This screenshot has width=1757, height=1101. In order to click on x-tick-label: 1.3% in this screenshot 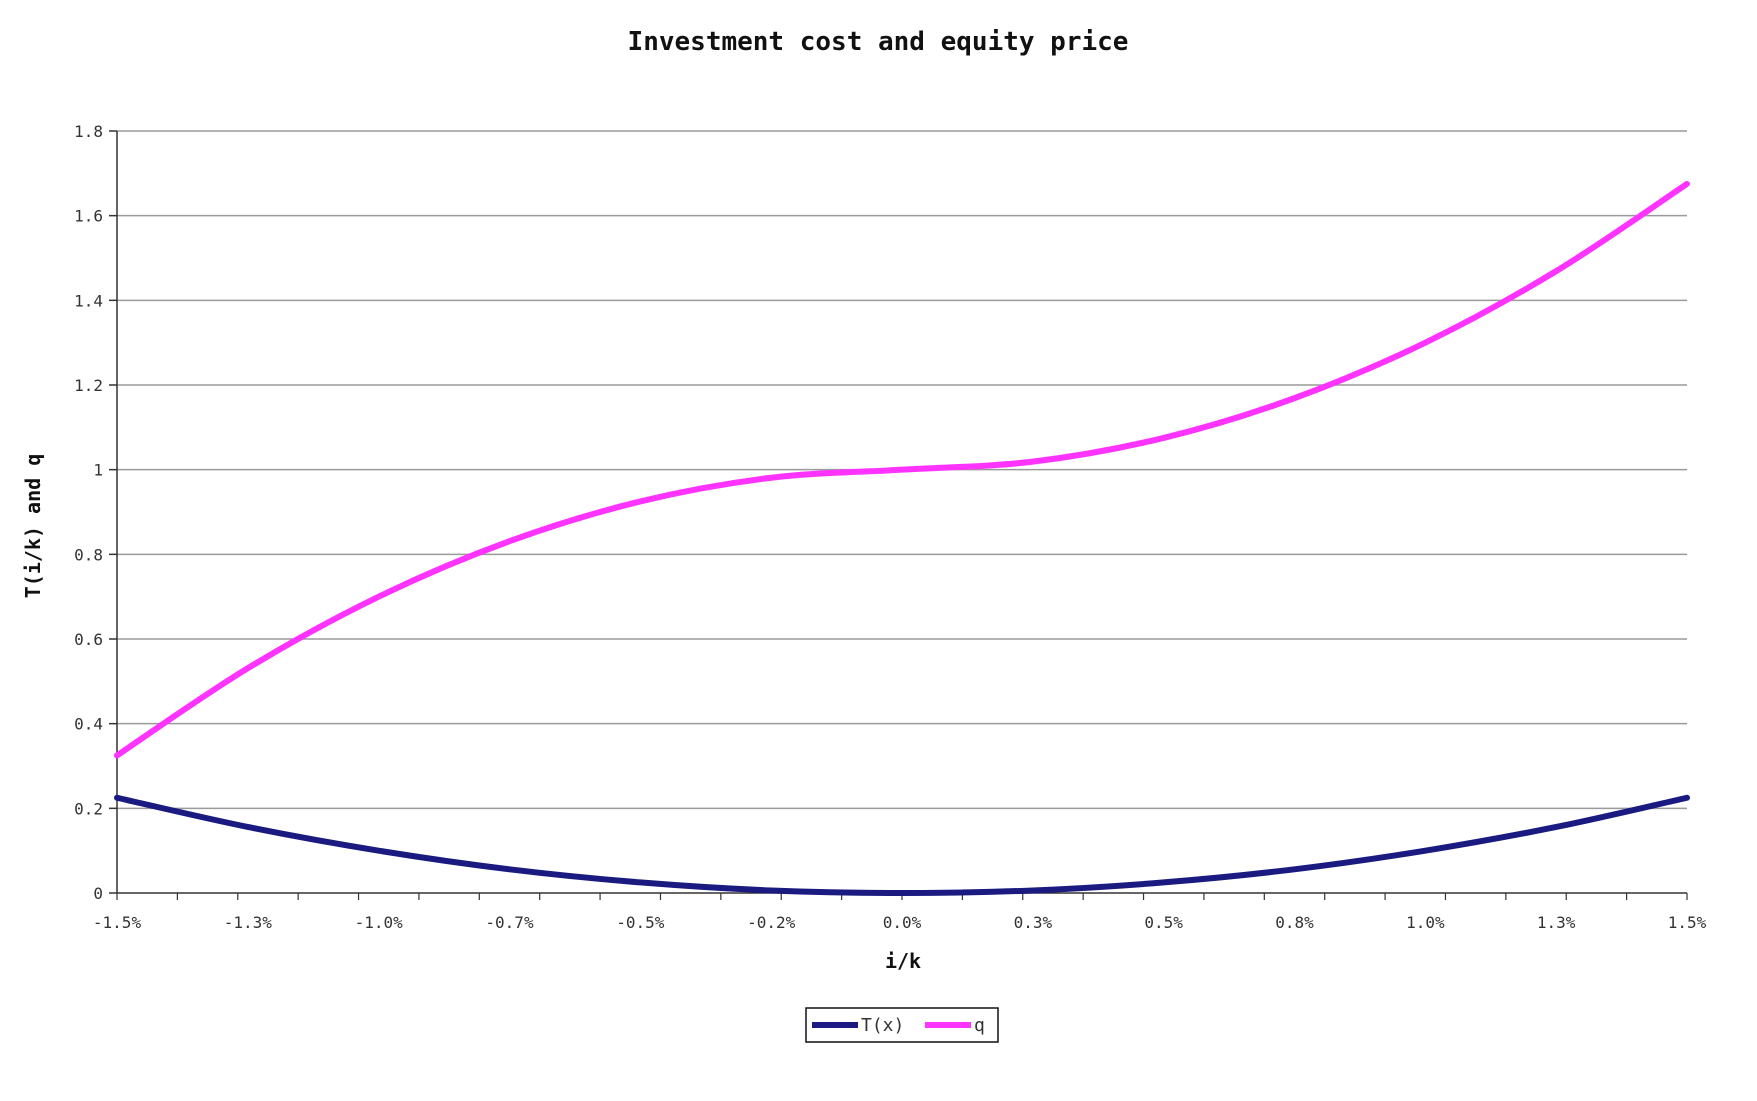, I will do `click(1556, 922)`.